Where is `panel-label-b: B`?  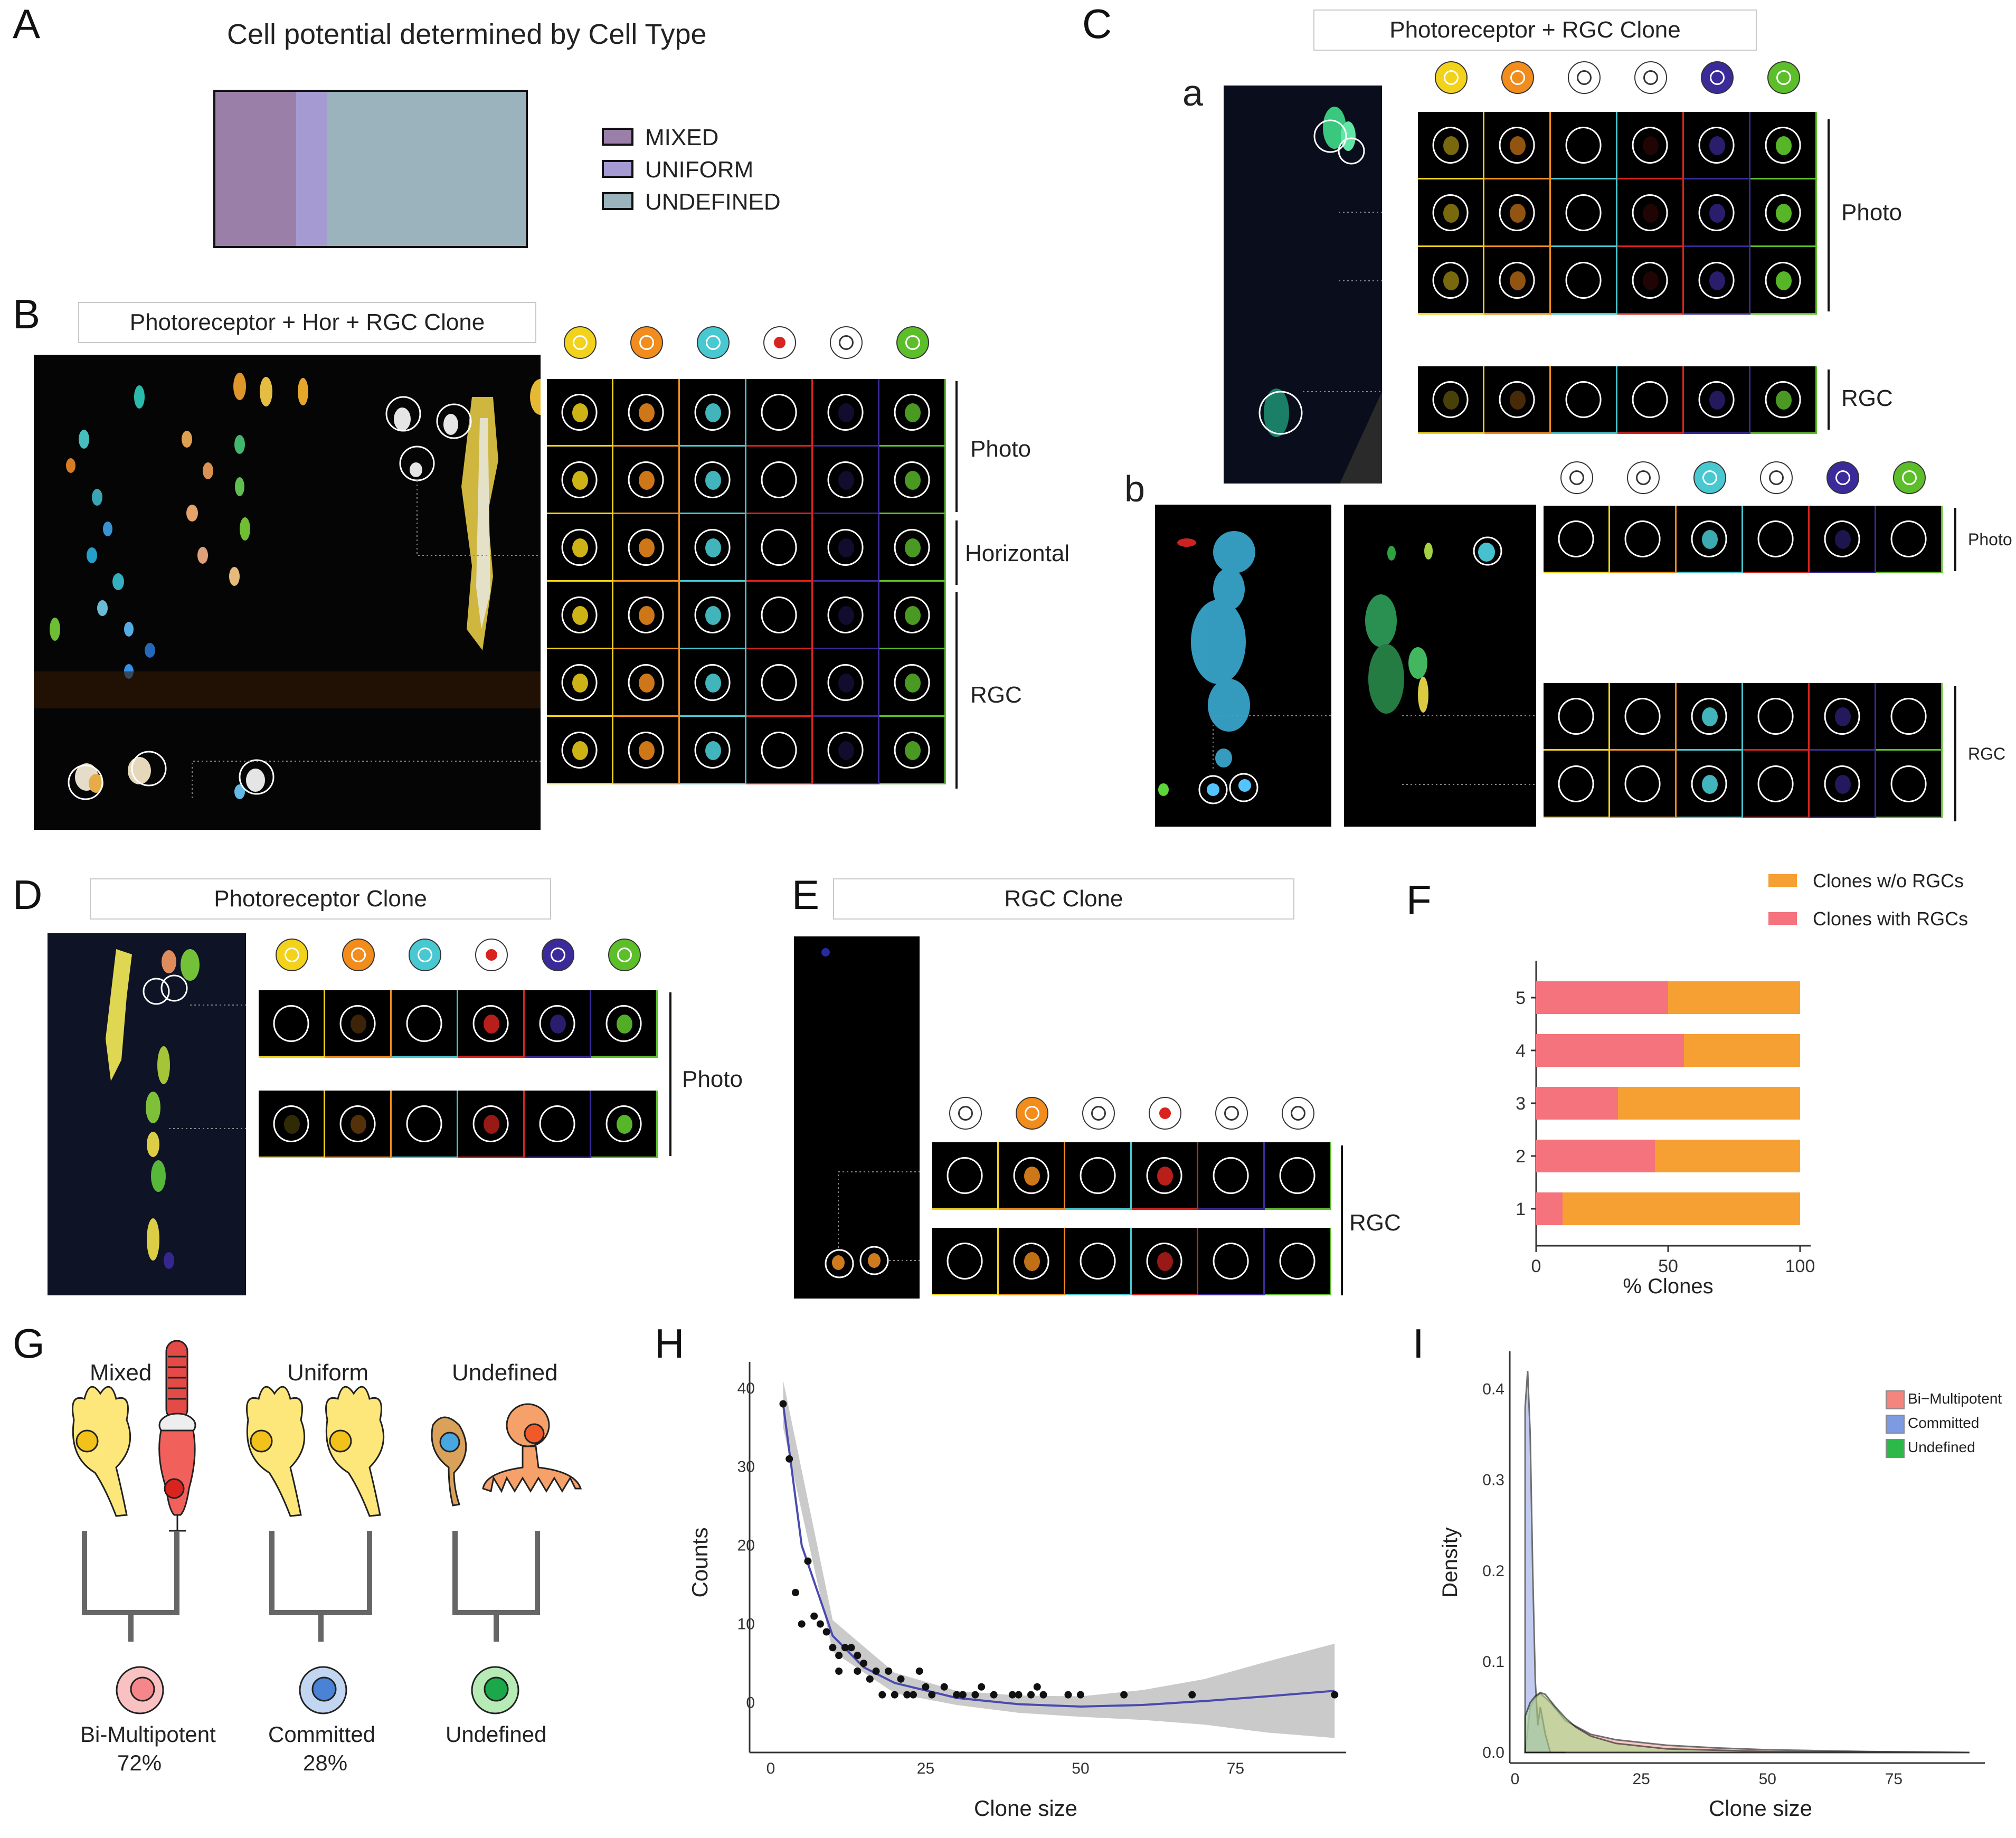 panel-label-b: B is located at coordinates (27, 314).